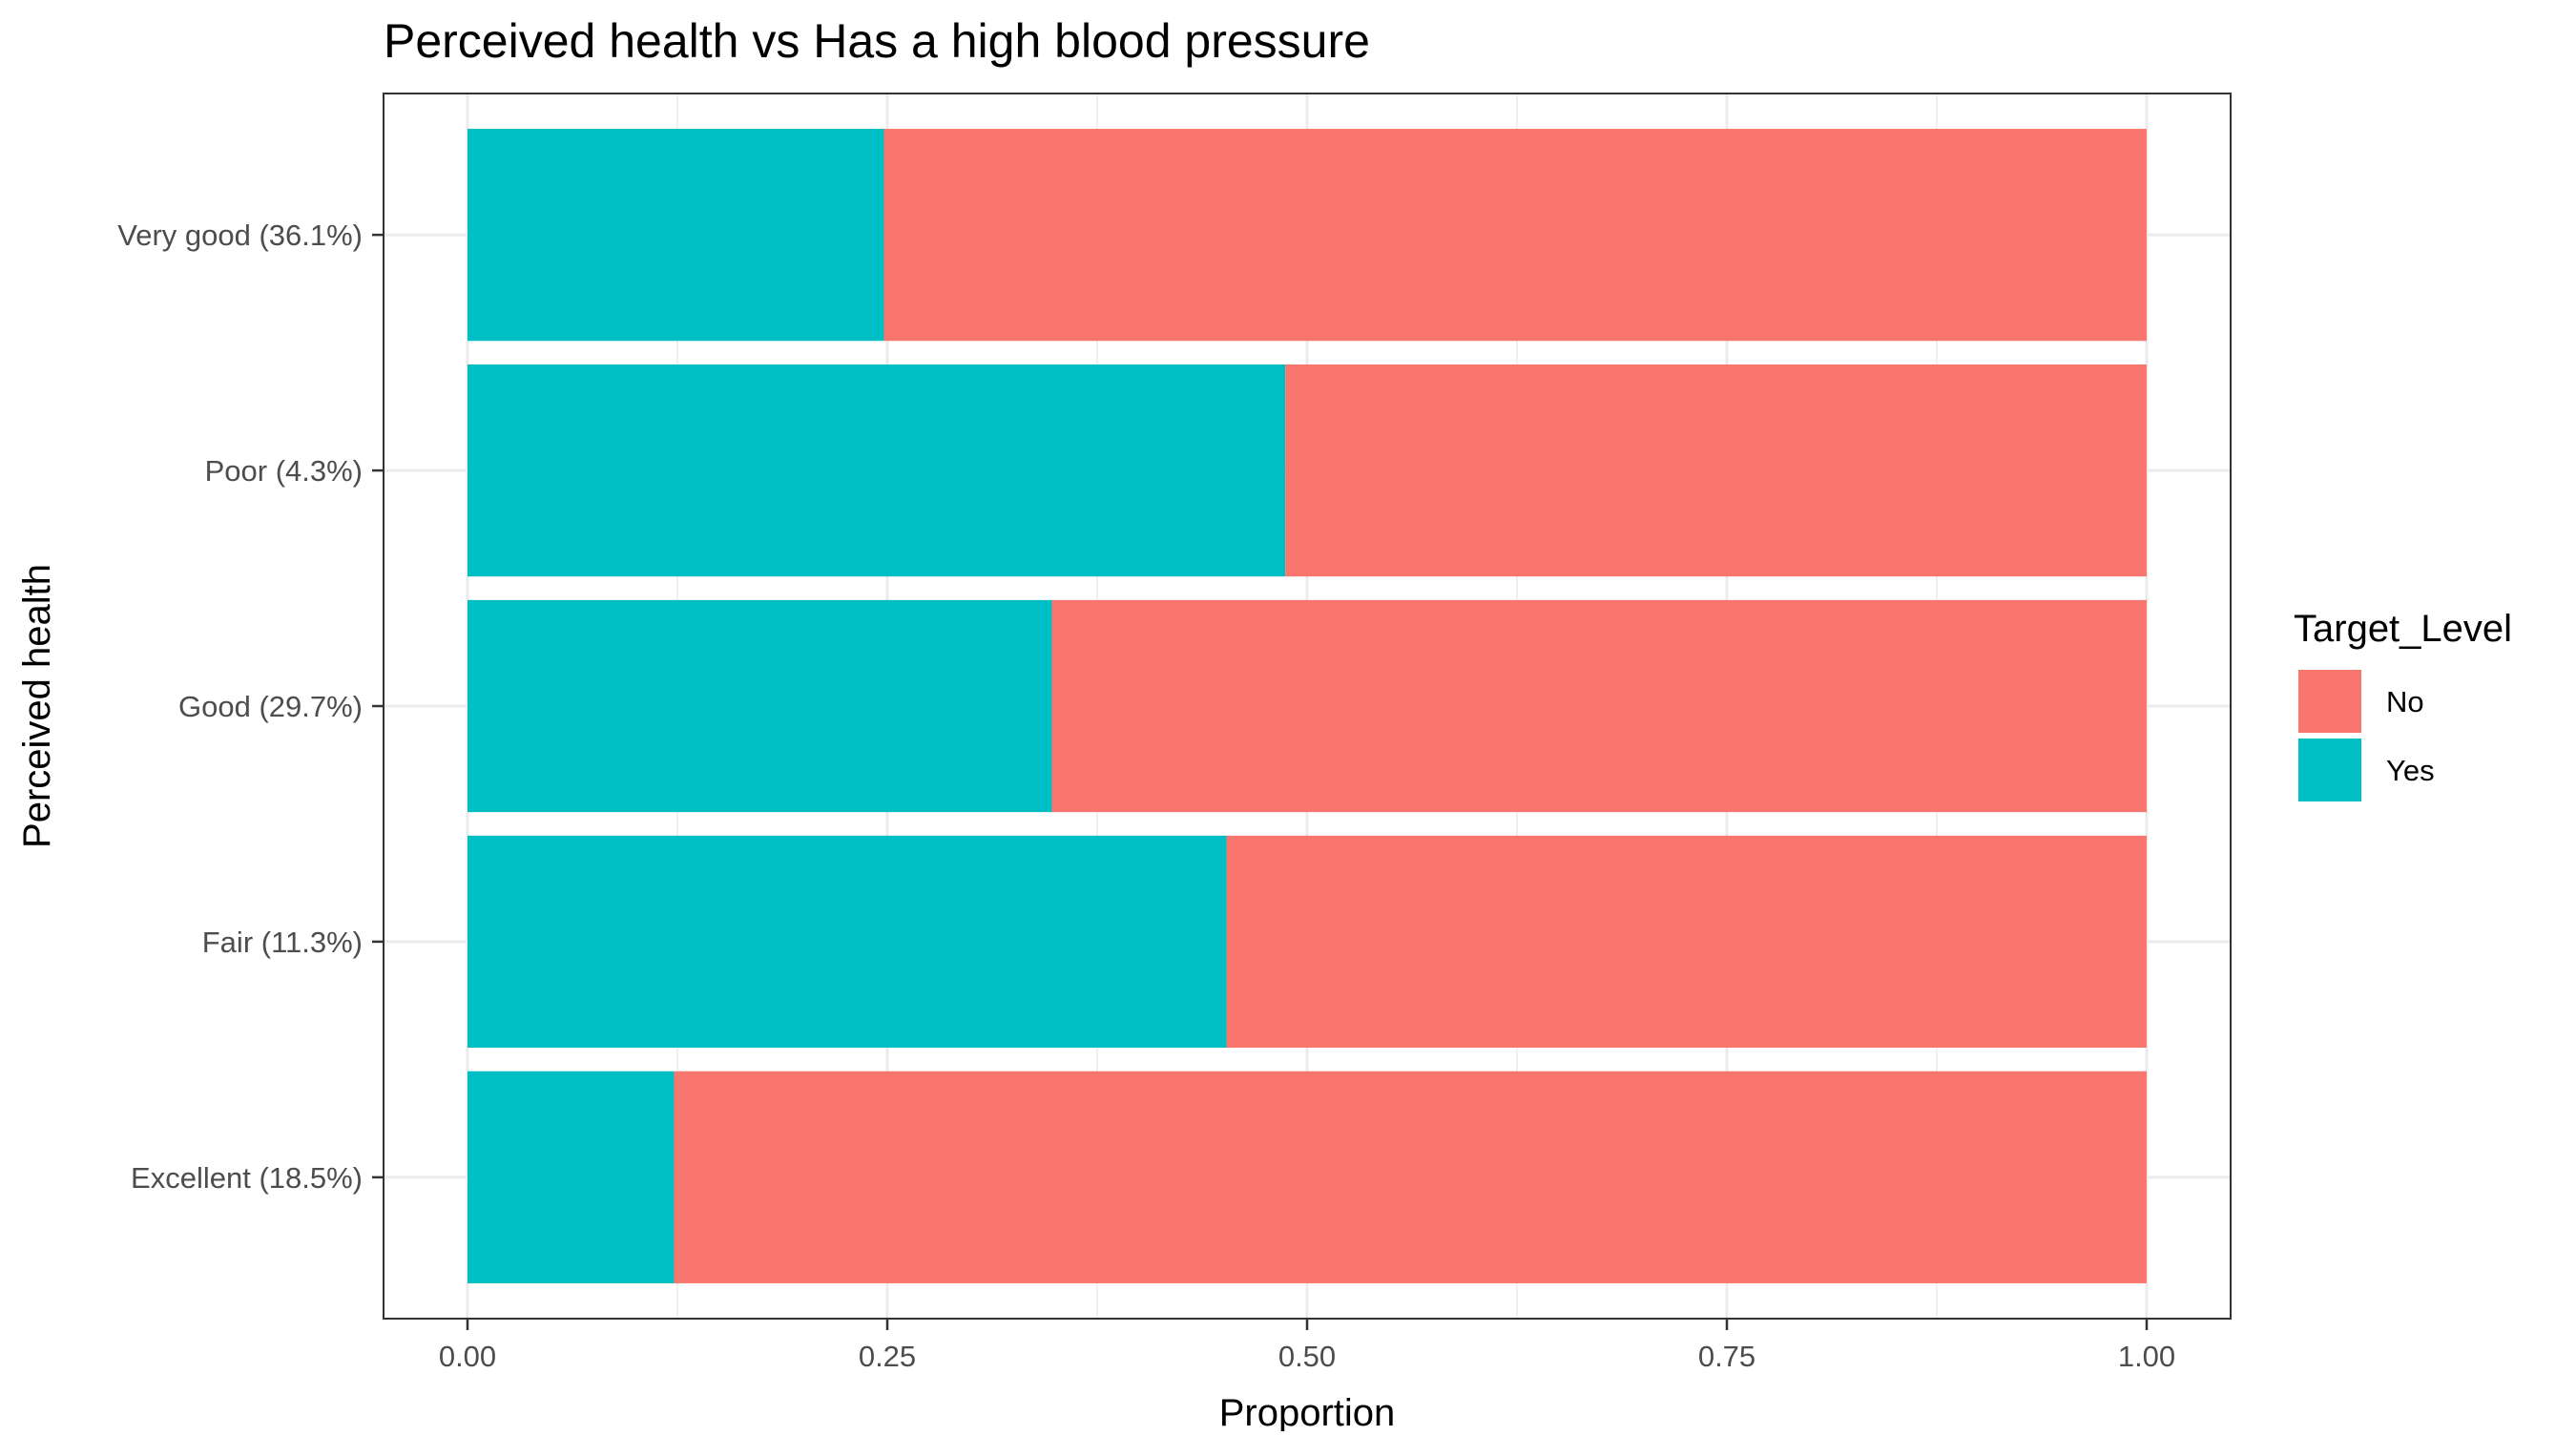  I want to click on legend-key-yes, so click(2329, 770).